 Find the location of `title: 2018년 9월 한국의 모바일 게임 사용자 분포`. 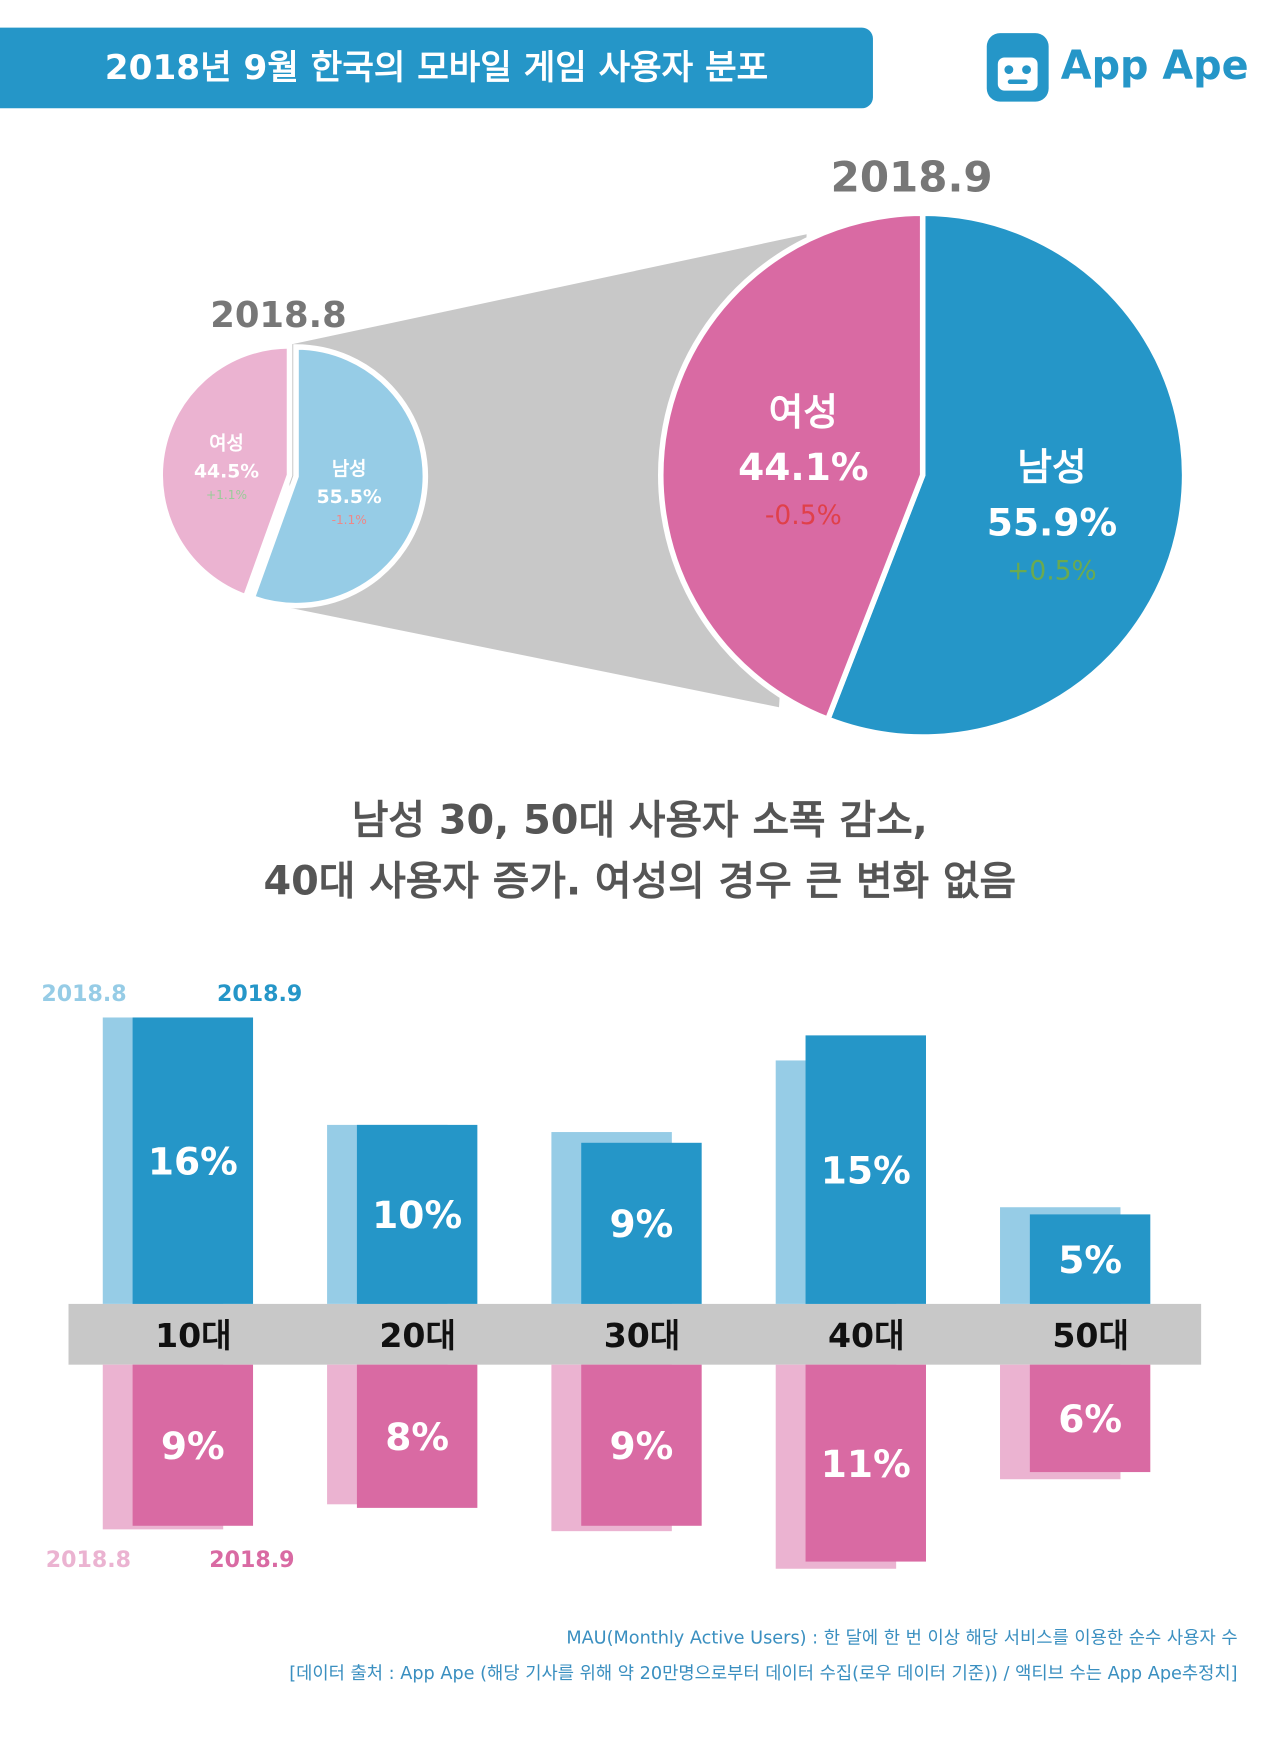

title: 2018년 9월 한국의 모바일 게임 사용자 분포 is located at coordinates (436, 68).